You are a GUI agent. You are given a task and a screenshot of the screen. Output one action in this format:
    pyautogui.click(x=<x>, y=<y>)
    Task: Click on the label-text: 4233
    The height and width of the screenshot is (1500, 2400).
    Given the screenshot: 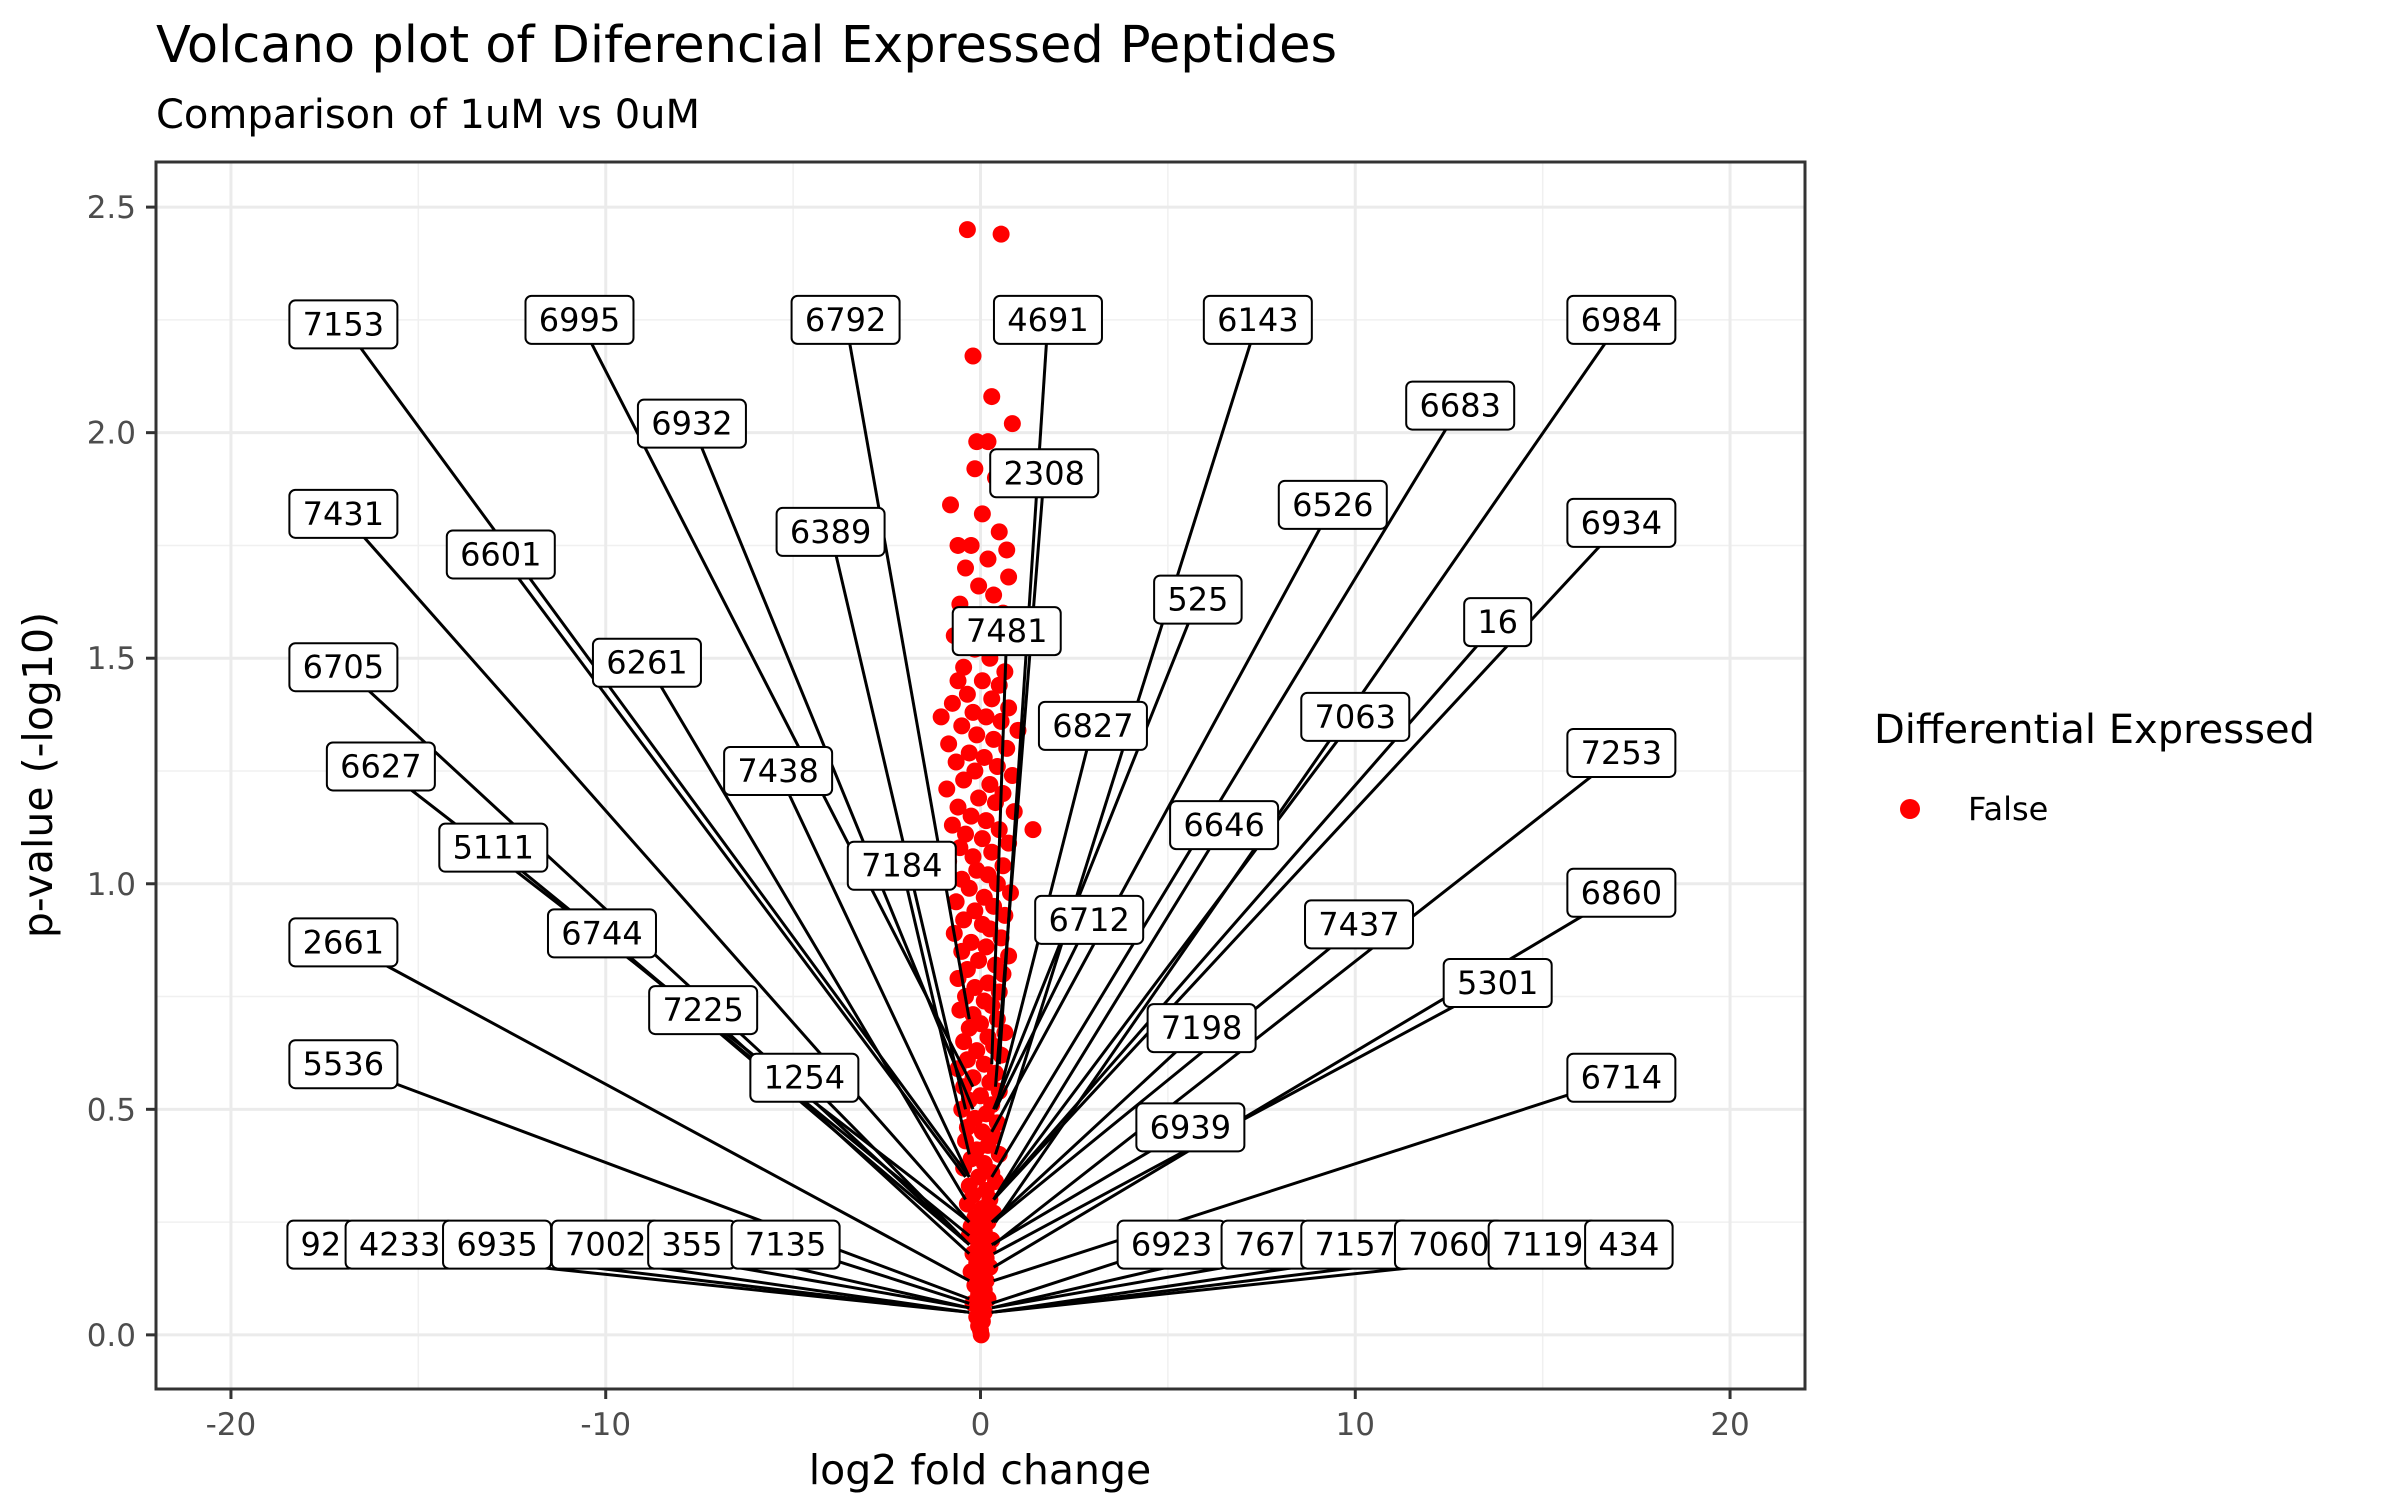 What is the action you would take?
    pyautogui.click(x=399, y=1245)
    